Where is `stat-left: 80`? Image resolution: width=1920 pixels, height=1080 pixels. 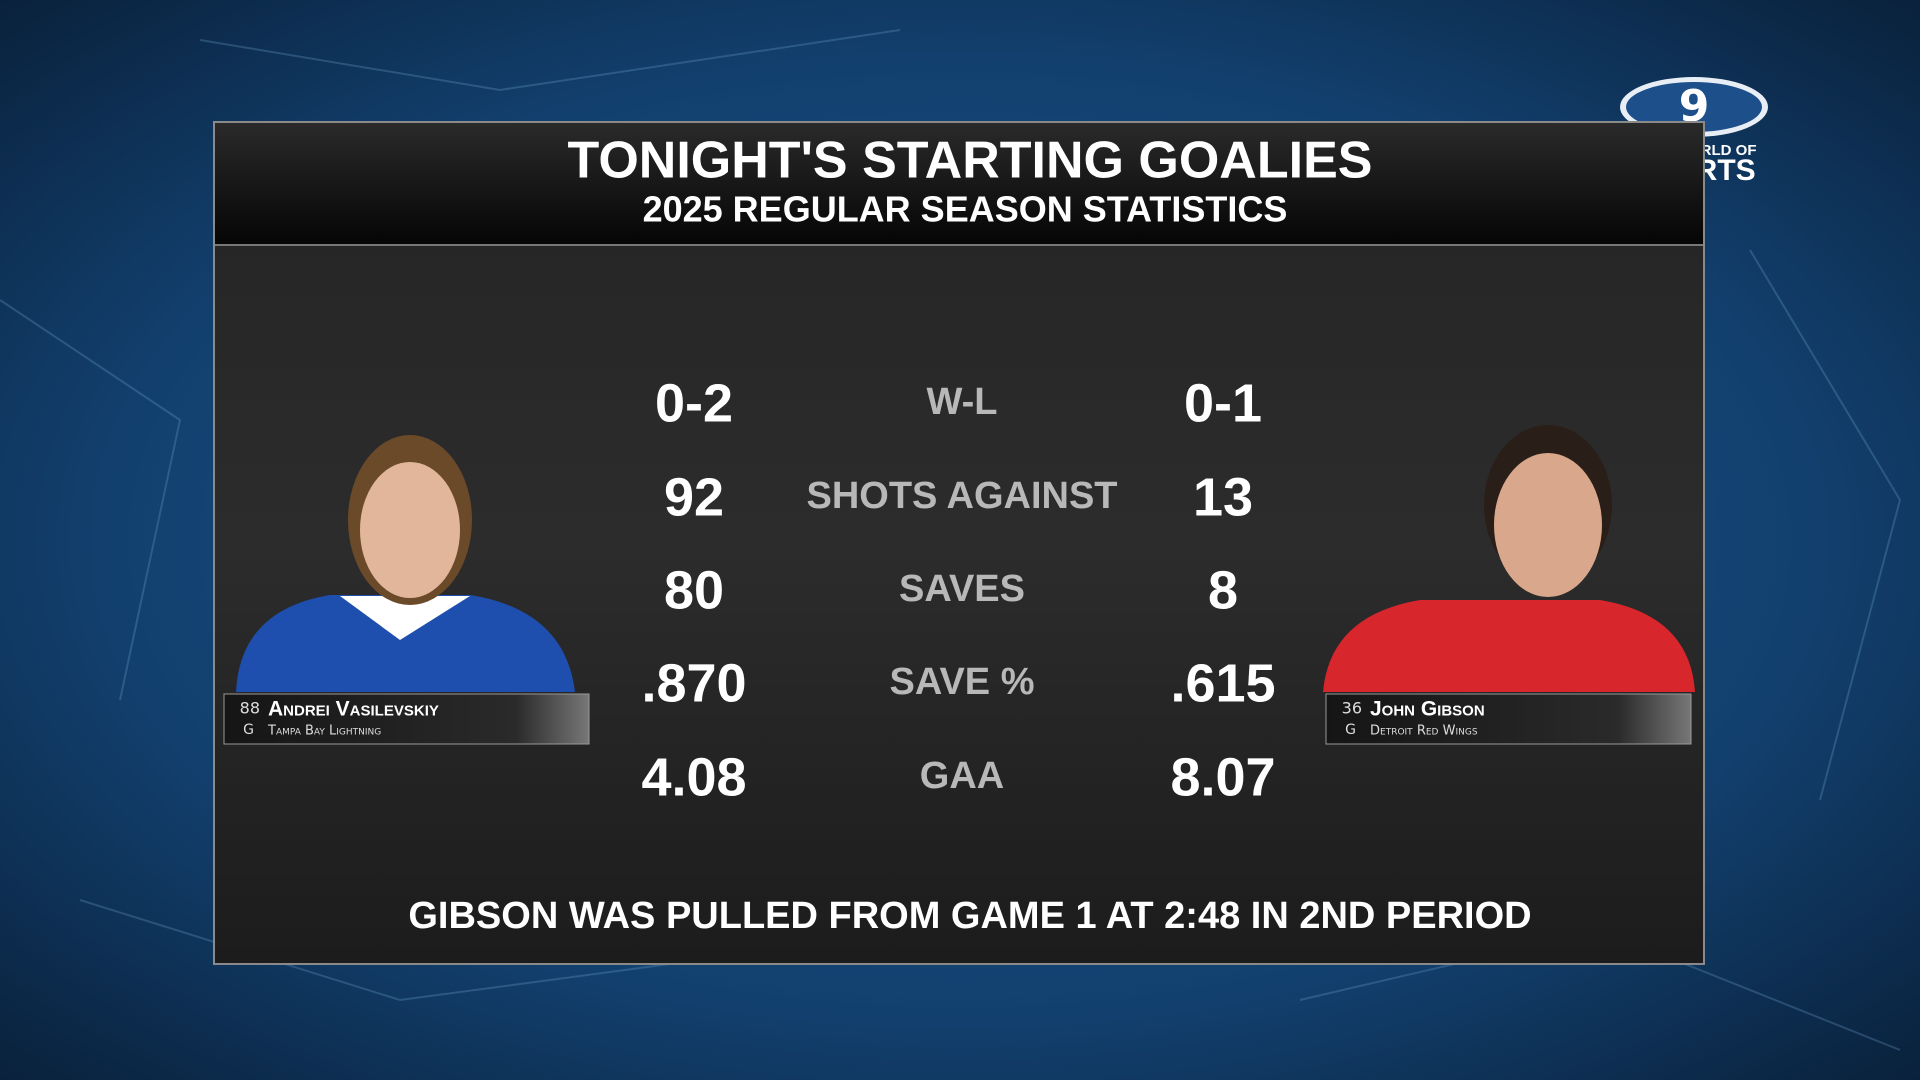
stat-left: 80 is located at coordinates (694, 590).